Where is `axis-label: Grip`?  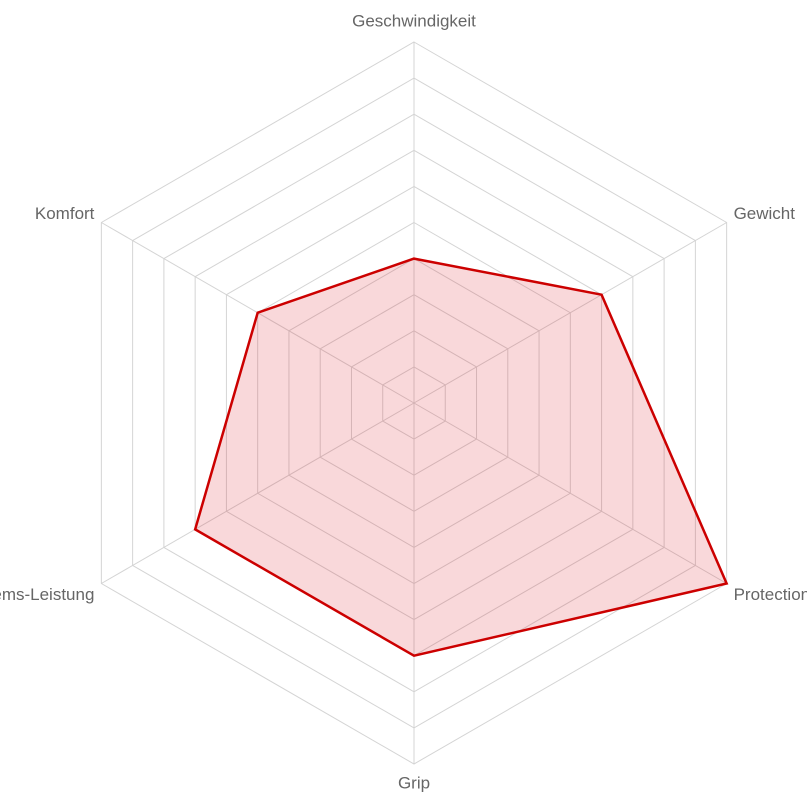
axis-label: Grip is located at coordinates (414, 782).